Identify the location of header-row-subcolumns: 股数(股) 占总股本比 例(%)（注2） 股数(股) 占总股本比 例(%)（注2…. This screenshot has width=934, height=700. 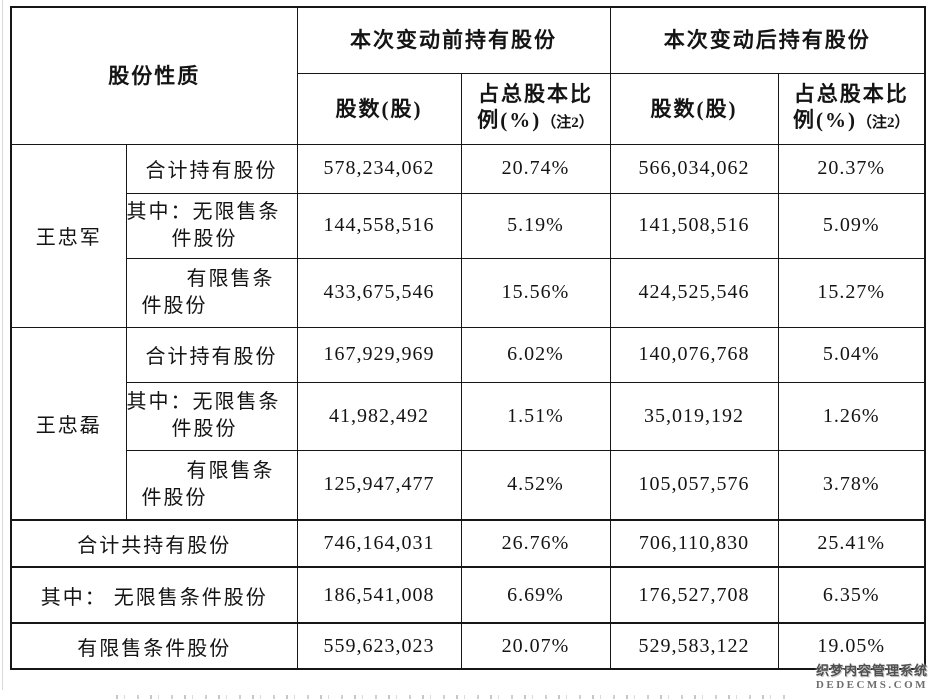
(468, 108).